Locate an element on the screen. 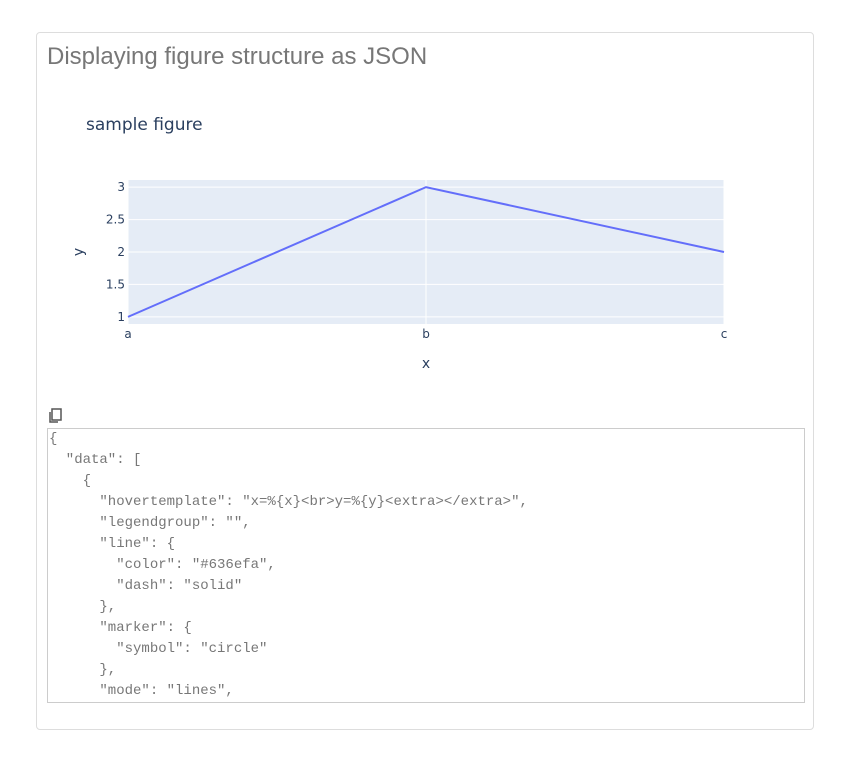 This screenshot has width=850, height=765. x-tick-label: b is located at coordinates (426, 334).